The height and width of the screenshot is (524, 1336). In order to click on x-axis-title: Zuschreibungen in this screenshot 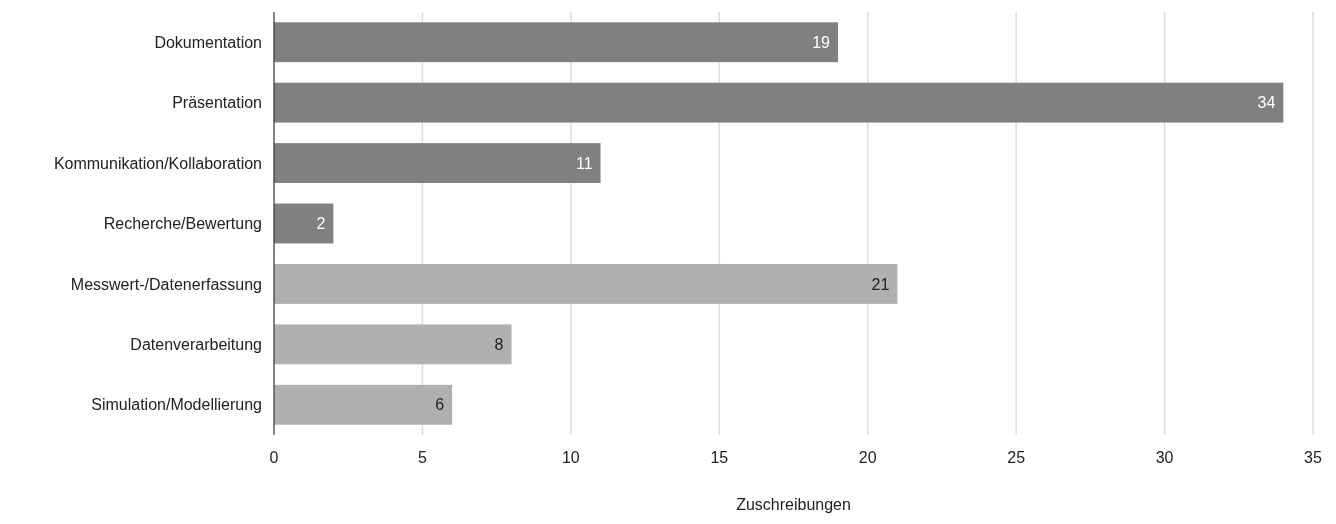, I will do `click(793, 504)`.